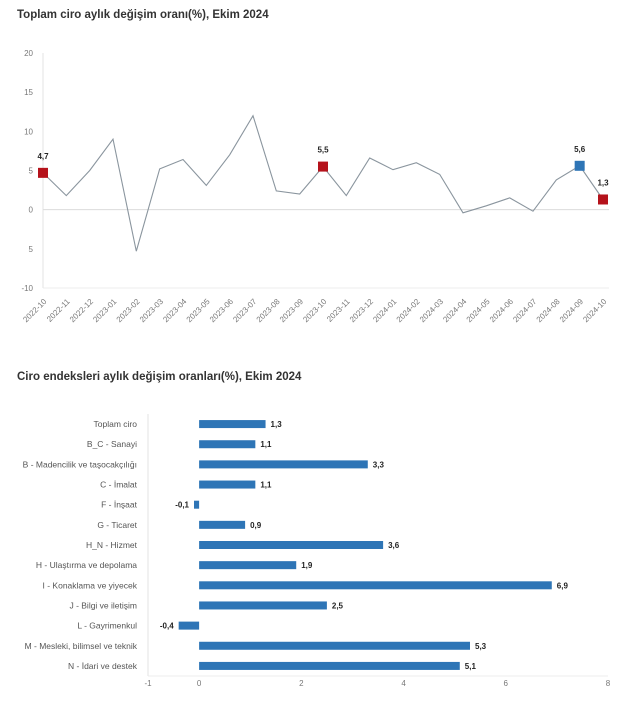 The height and width of the screenshot is (720, 626). Describe the element at coordinates (182, 505) in the screenshot. I see `bar-value-label: -0,1` at that location.